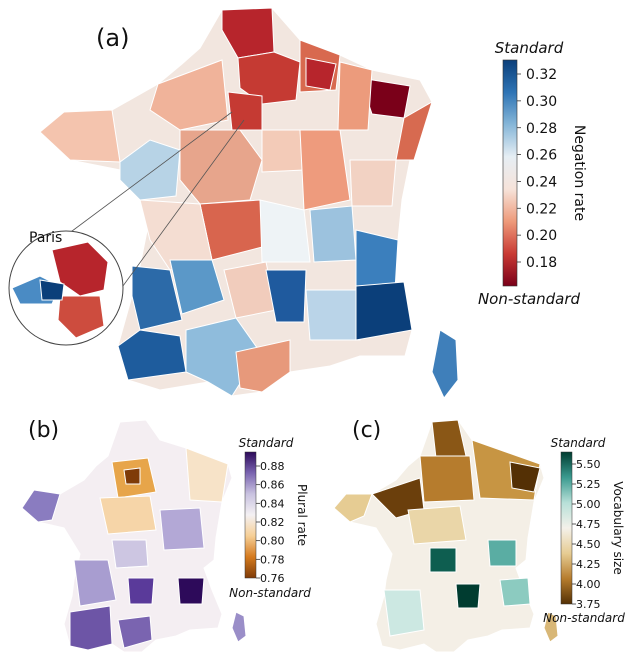 This screenshot has width=632, height=654. Describe the element at coordinates (325, 170) in the screenshot. I see `region-bourgogne-a` at that location.